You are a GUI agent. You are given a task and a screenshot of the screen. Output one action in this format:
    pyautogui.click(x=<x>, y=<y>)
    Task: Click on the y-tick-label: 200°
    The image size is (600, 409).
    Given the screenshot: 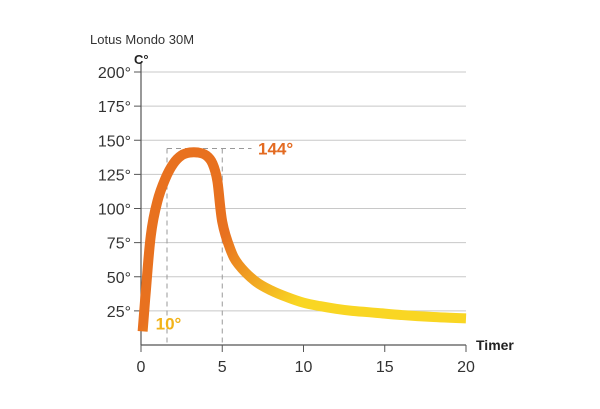 What is the action you would take?
    pyautogui.click(x=114, y=73)
    